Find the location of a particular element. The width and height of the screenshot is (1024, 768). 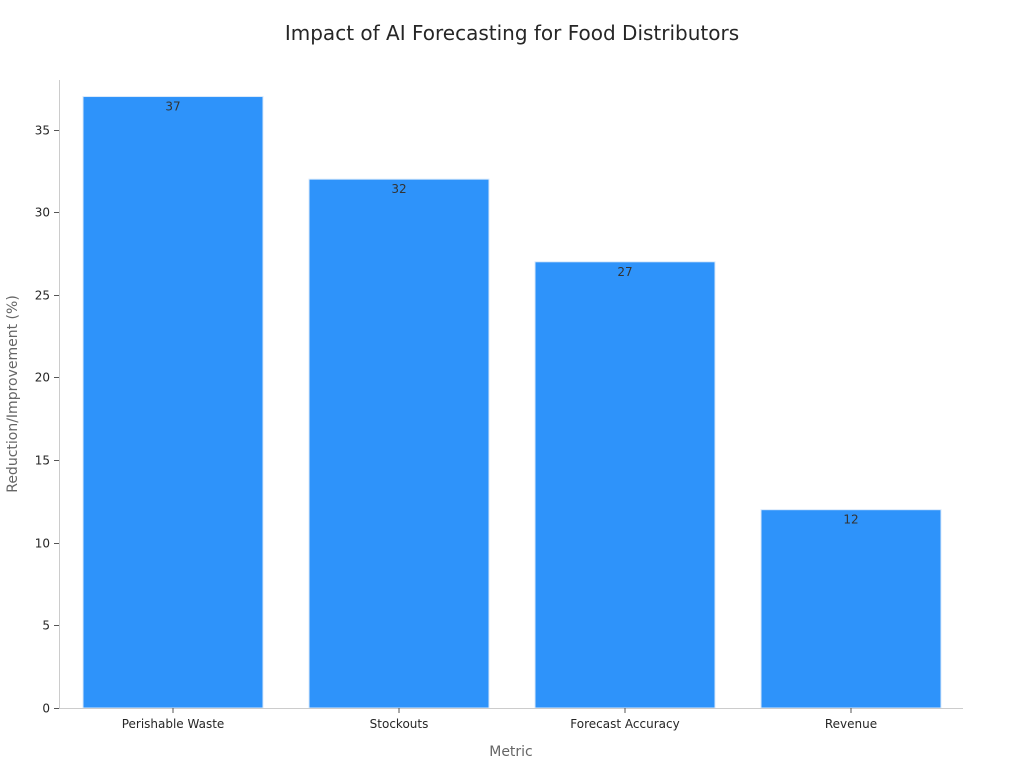

y-tick-label-25: 25 is located at coordinates (42, 296).